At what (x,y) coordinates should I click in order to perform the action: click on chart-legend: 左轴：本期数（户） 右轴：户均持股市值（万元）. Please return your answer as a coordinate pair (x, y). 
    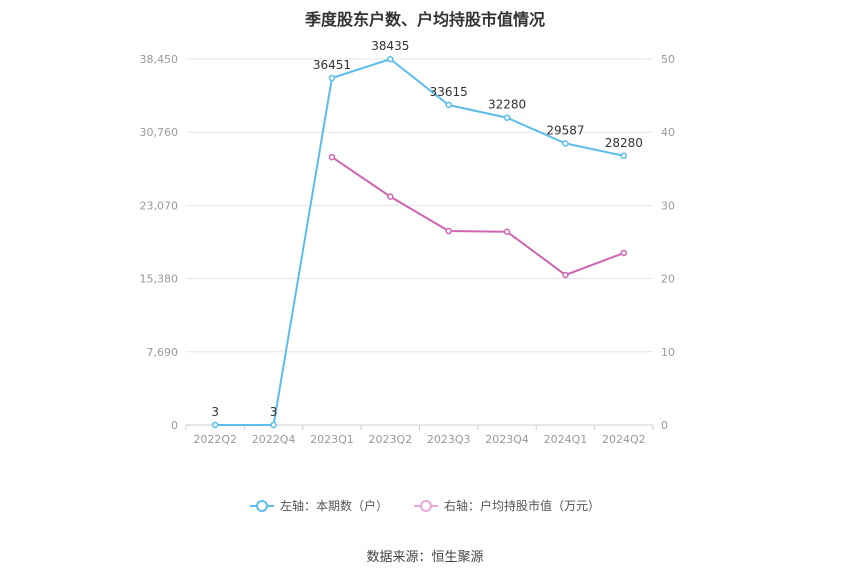
    Looking at the image, I should click on (425, 505).